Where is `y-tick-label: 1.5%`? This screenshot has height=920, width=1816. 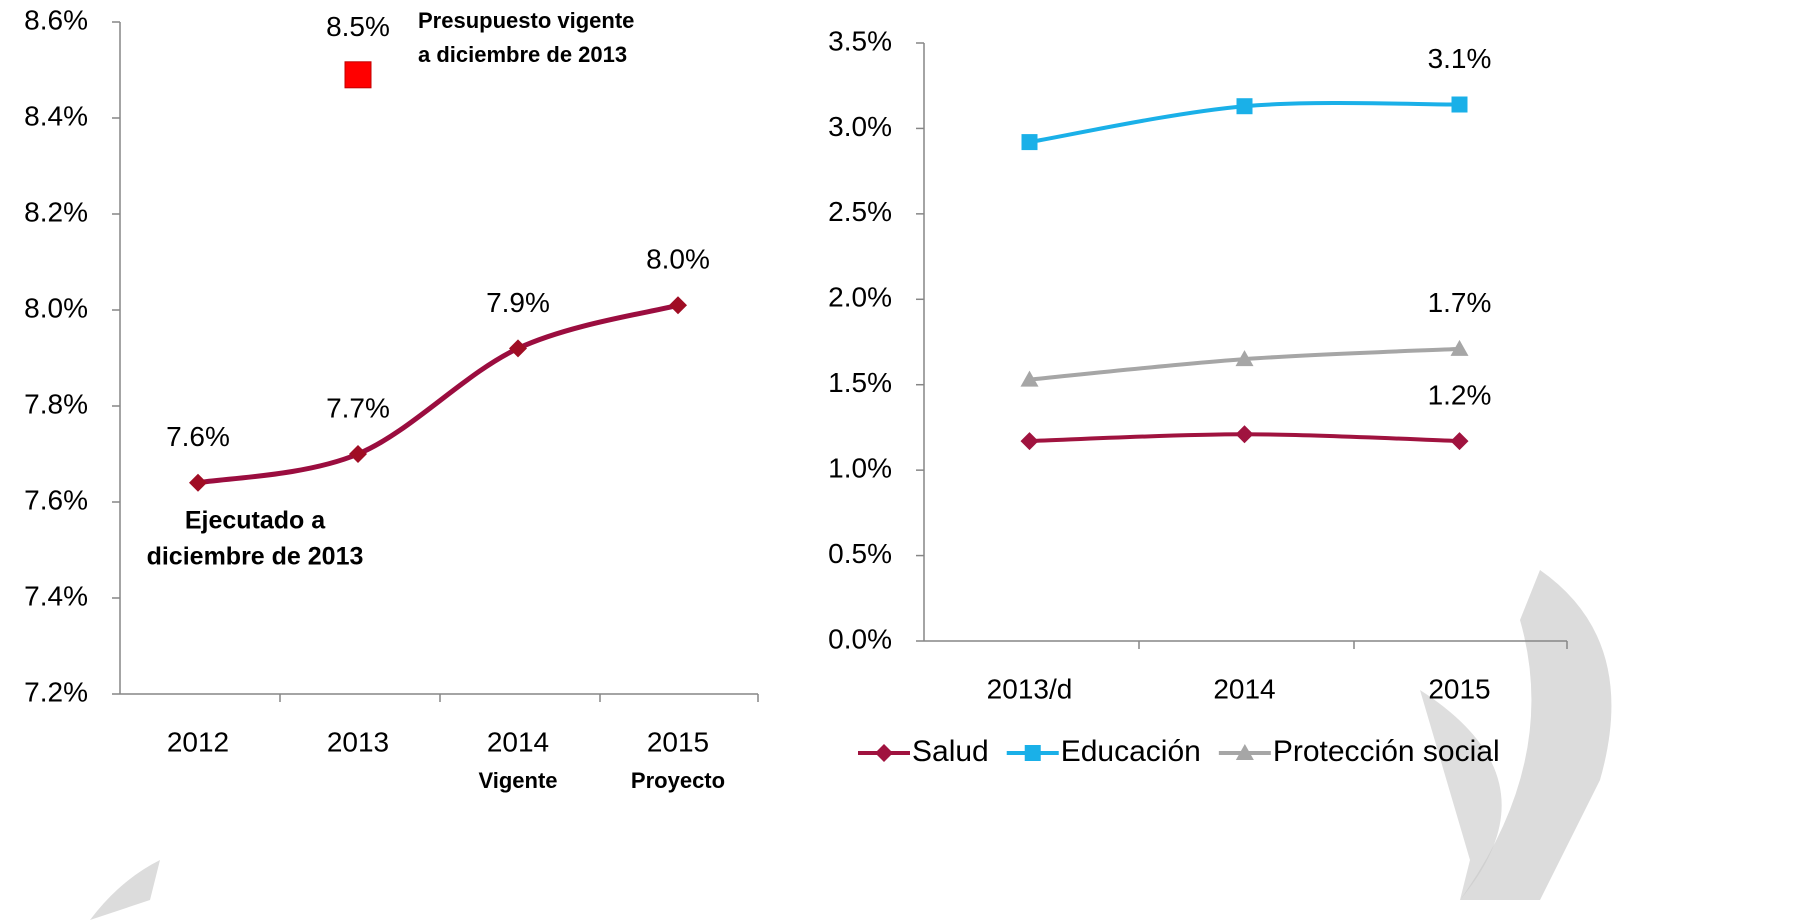
y-tick-label: 1.5% is located at coordinates (860, 382).